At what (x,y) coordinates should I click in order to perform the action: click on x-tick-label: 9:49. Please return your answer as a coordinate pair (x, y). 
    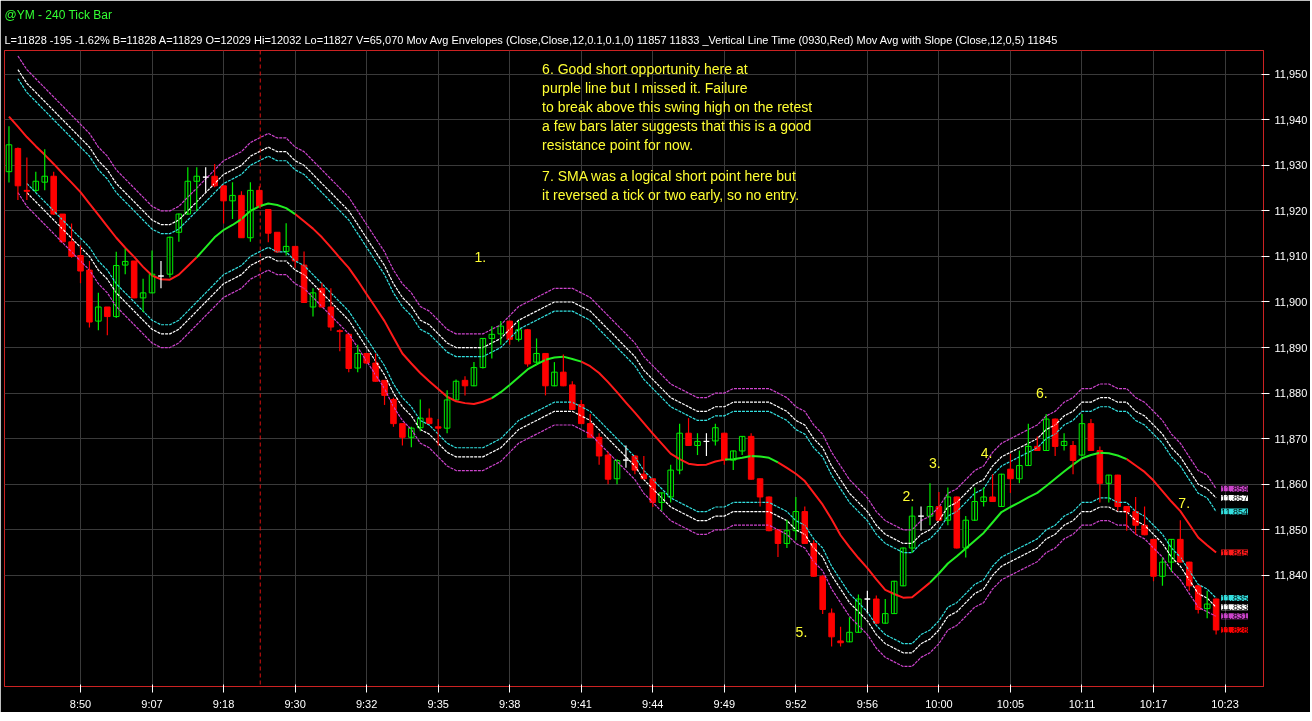
    Looking at the image, I should click on (724, 703).